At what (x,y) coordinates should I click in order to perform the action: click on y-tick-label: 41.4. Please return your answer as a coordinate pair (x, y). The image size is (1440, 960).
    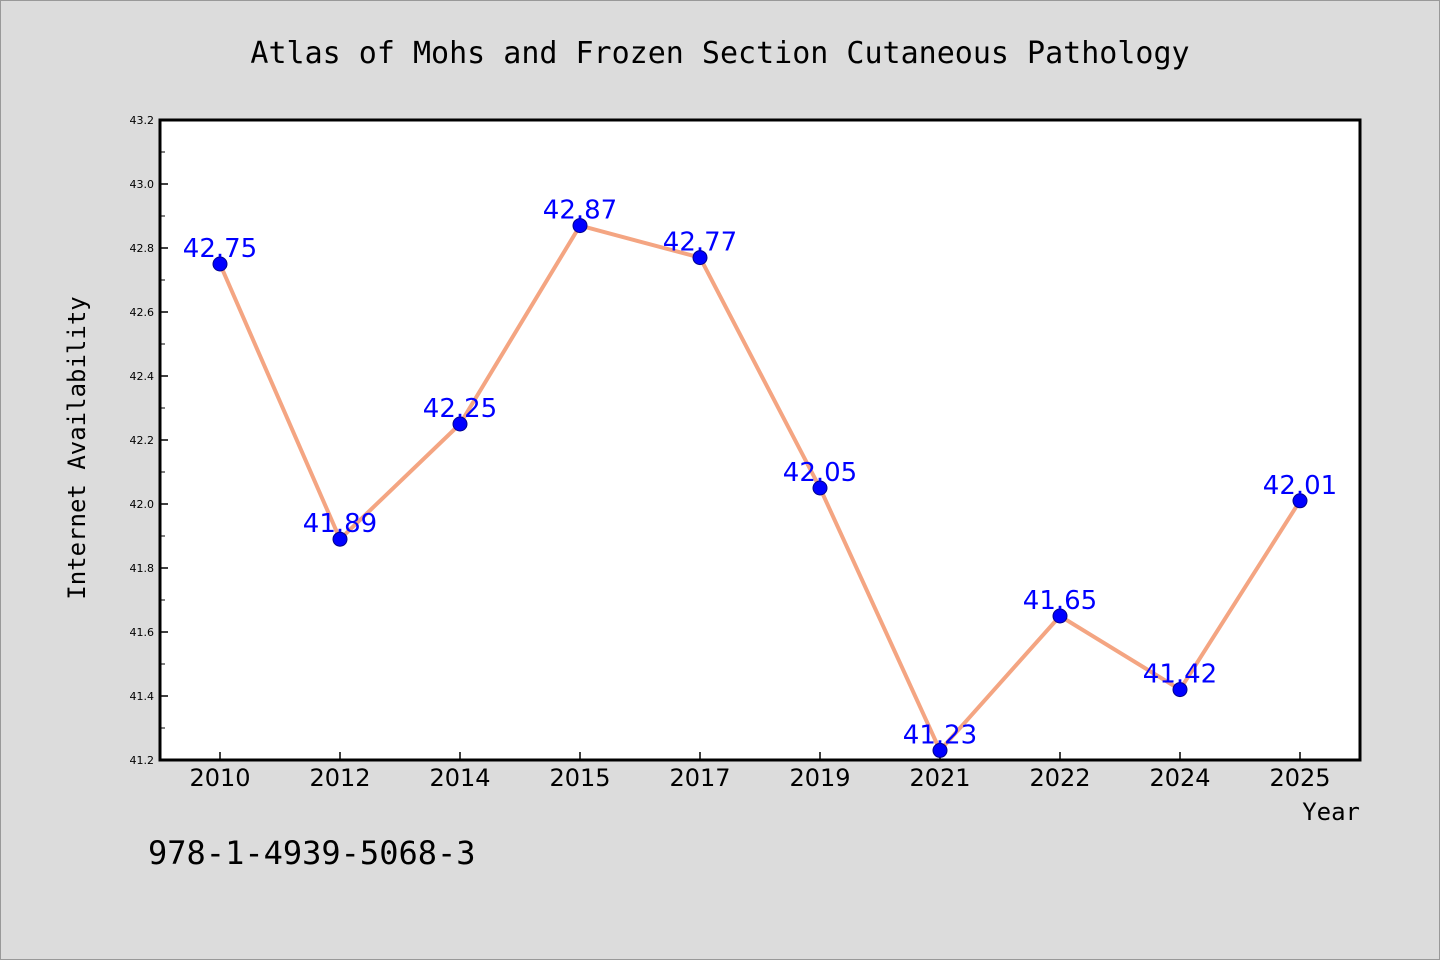
    Looking at the image, I should click on (142, 696).